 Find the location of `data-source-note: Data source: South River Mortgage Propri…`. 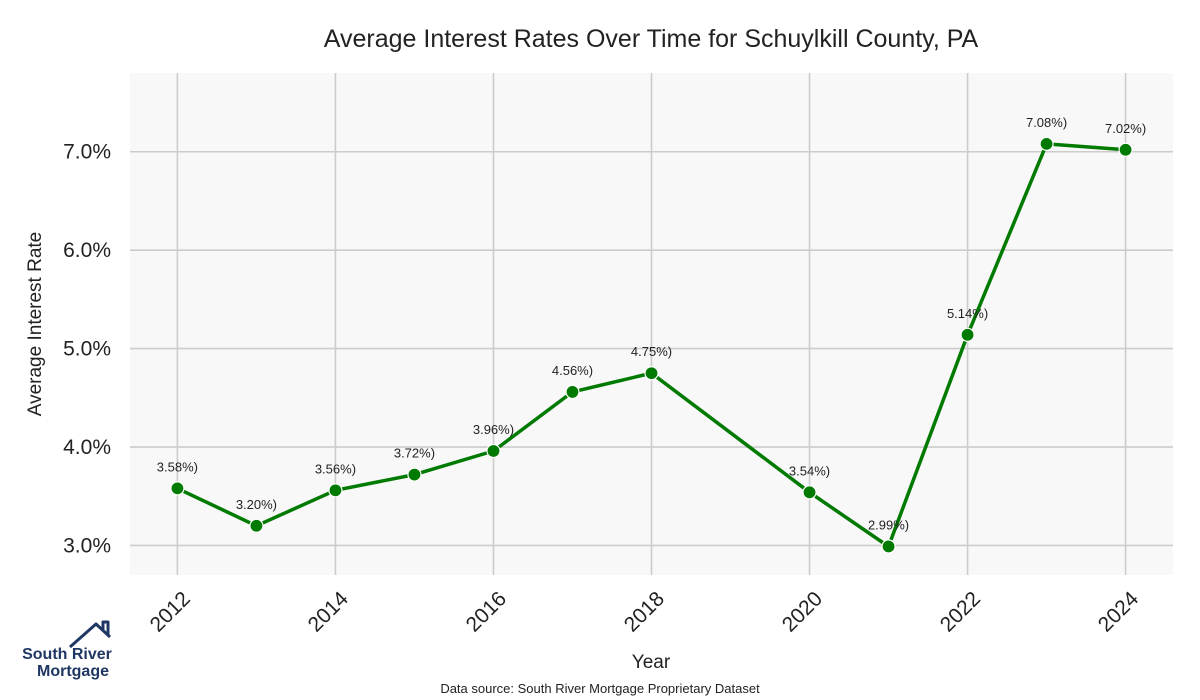

data-source-note: Data source: South River Mortgage Propri… is located at coordinates (600, 688).